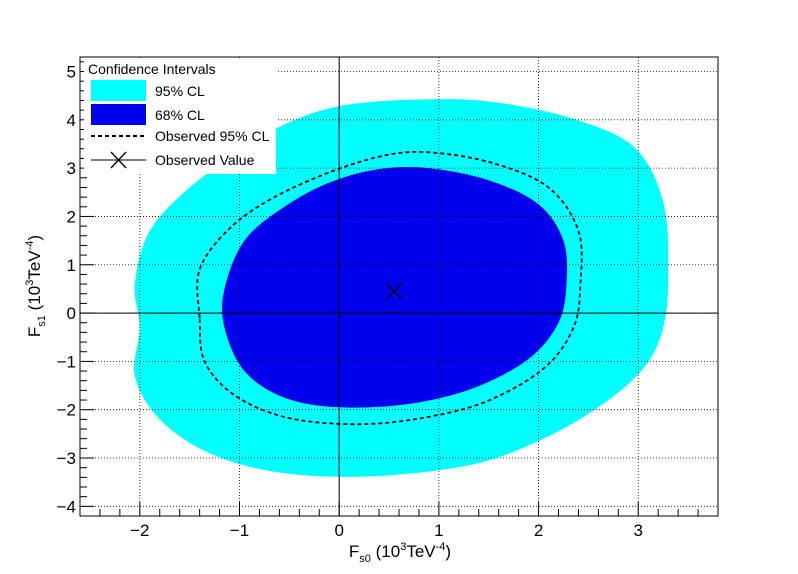  I want to click on x-tick-label: 1, so click(438, 530).